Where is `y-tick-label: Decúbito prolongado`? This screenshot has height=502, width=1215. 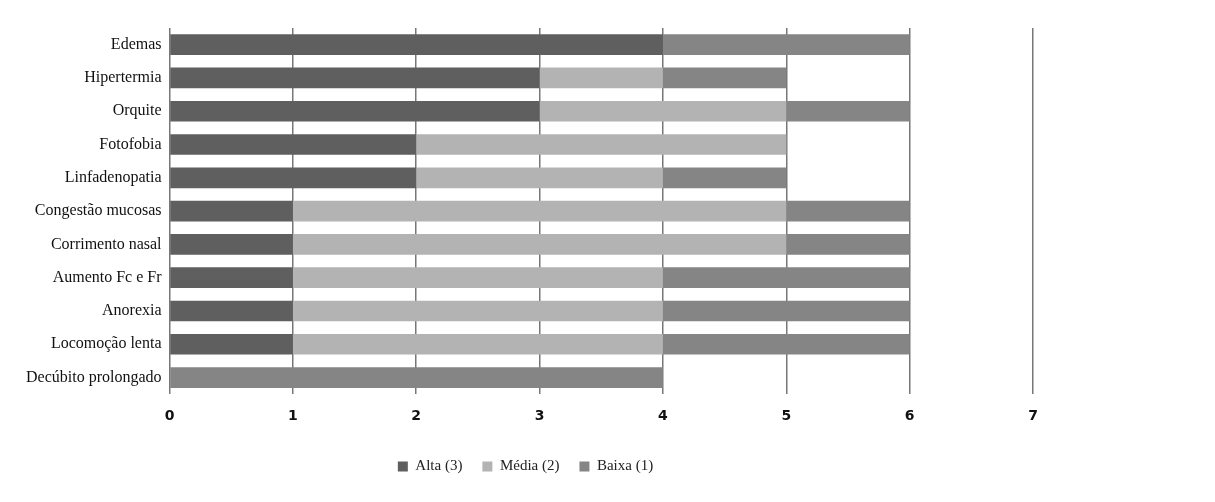 y-tick-label: Decúbito prolongado is located at coordinates (93, 376).